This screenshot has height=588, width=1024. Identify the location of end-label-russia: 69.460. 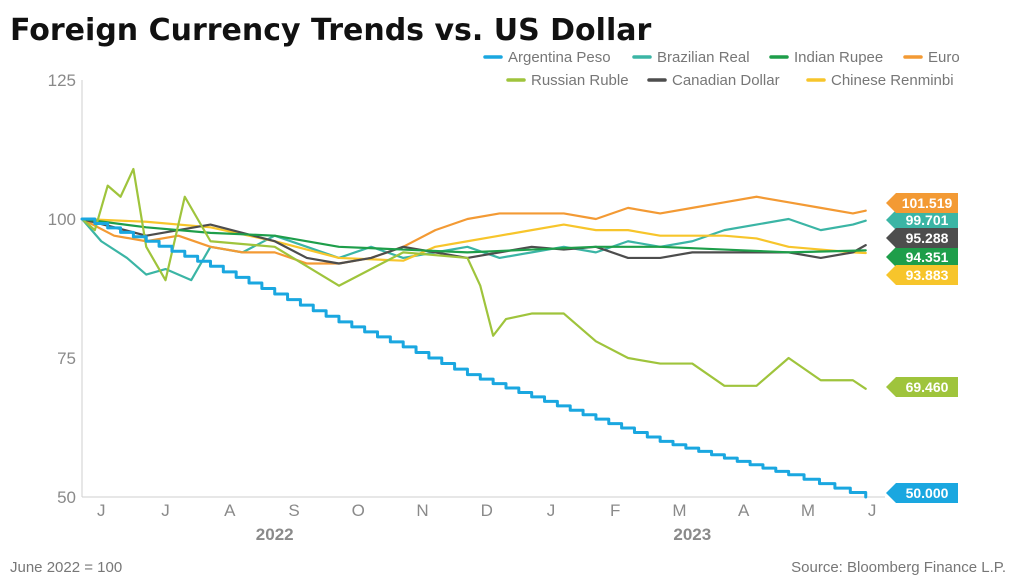
(922, 387).